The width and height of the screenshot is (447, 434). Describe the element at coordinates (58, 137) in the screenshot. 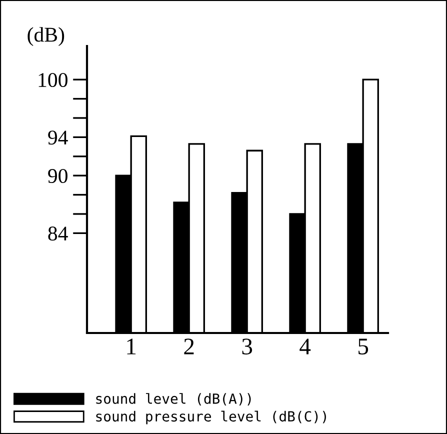

I see `y-tick-label: 94` at that location.